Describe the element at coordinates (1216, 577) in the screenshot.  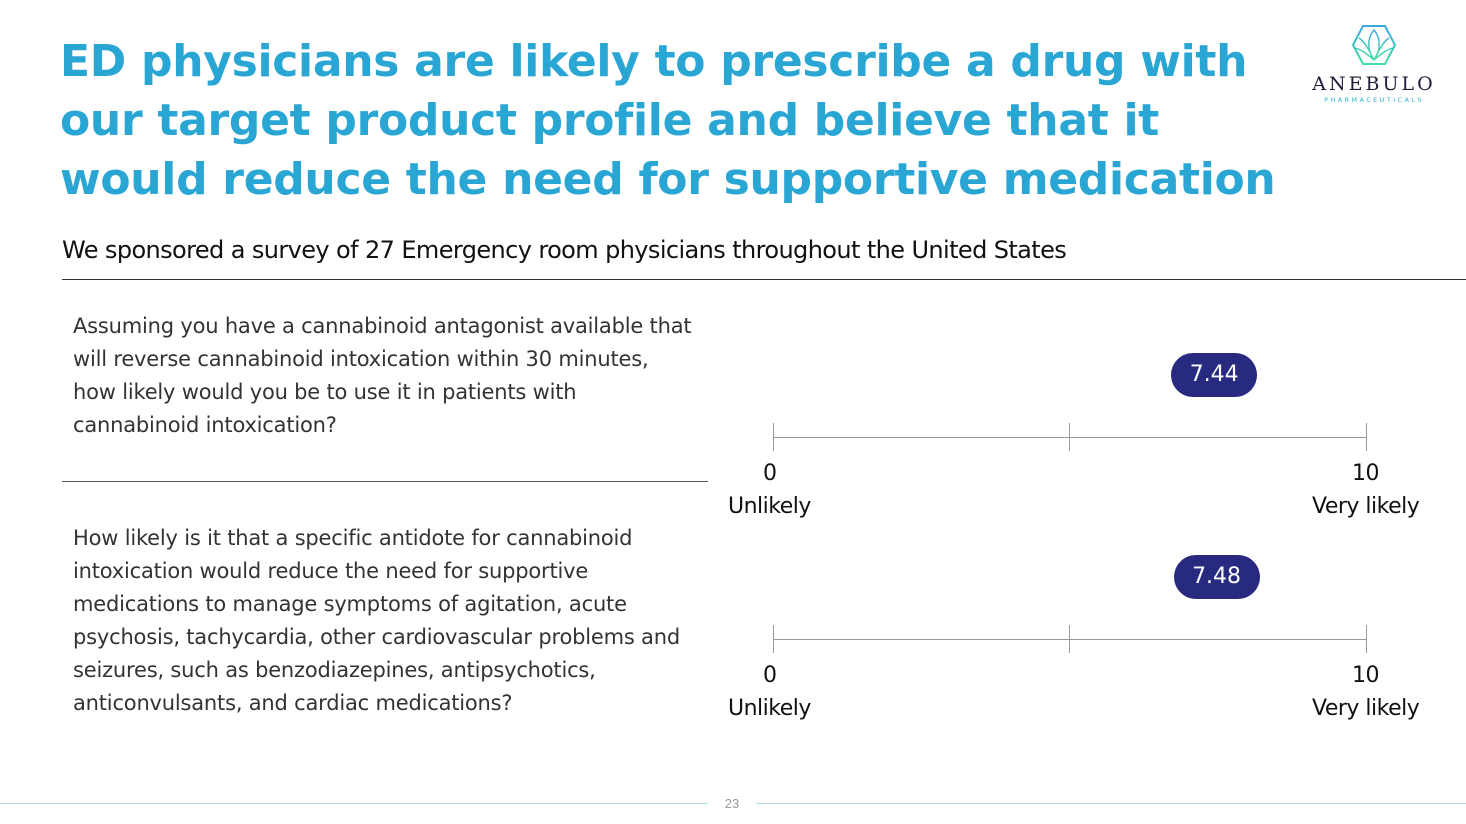
I see `score-badge: 7.48` at that location.